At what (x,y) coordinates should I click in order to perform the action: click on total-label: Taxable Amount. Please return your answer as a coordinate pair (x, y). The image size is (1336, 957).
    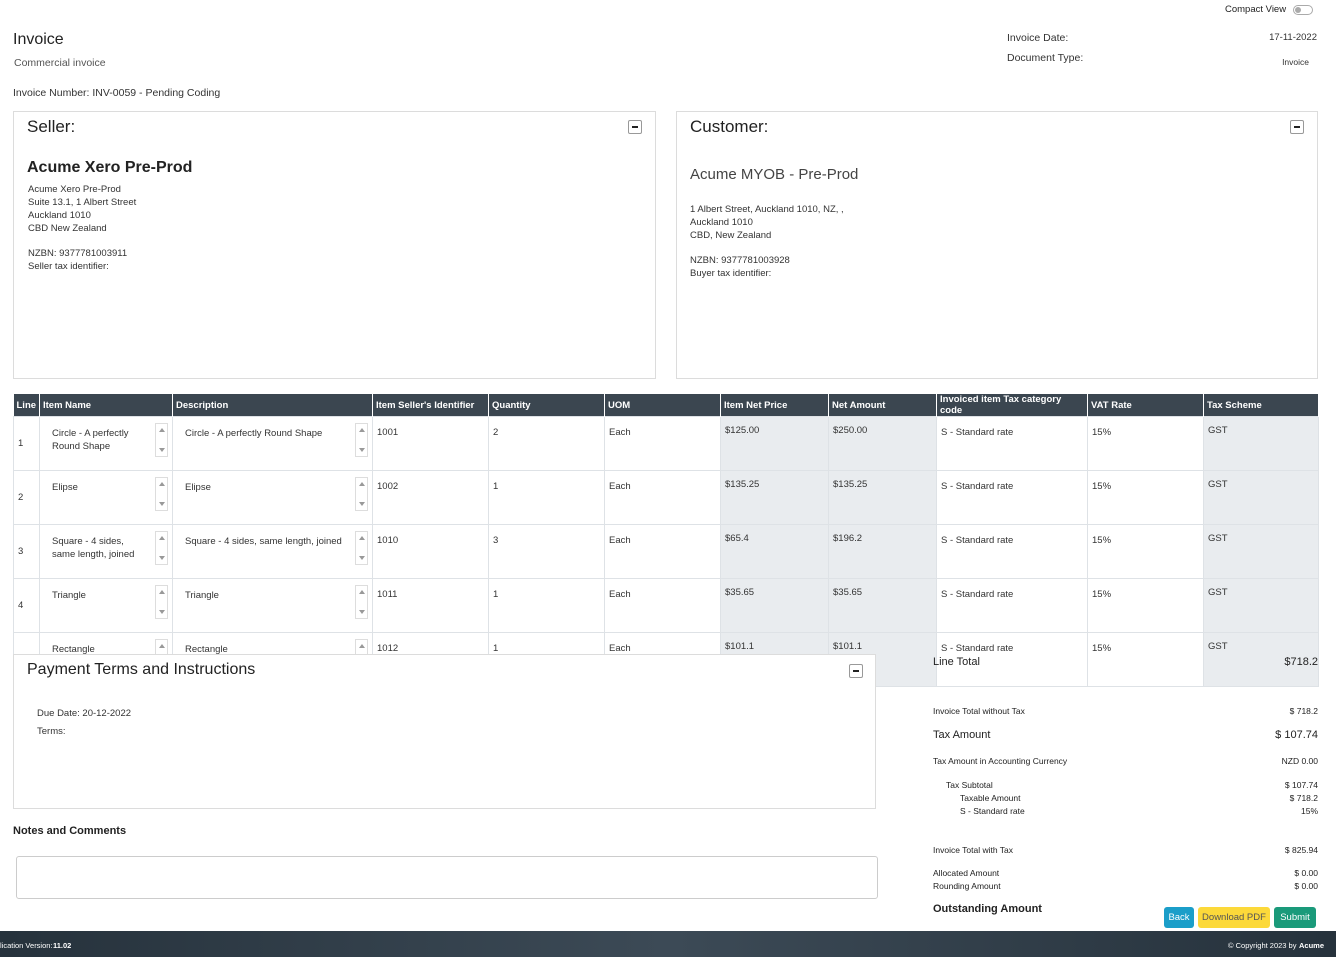
    Looking at the image, I should click on (990, 798).